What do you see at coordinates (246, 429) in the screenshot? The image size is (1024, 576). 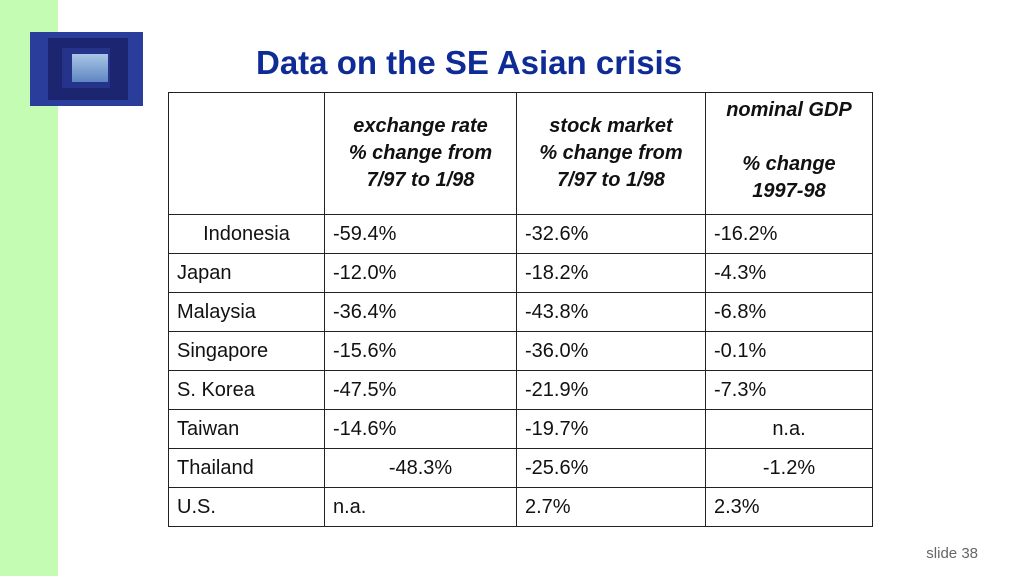 I see `country-cell: Taiwan` at bounding box center [246, 429].